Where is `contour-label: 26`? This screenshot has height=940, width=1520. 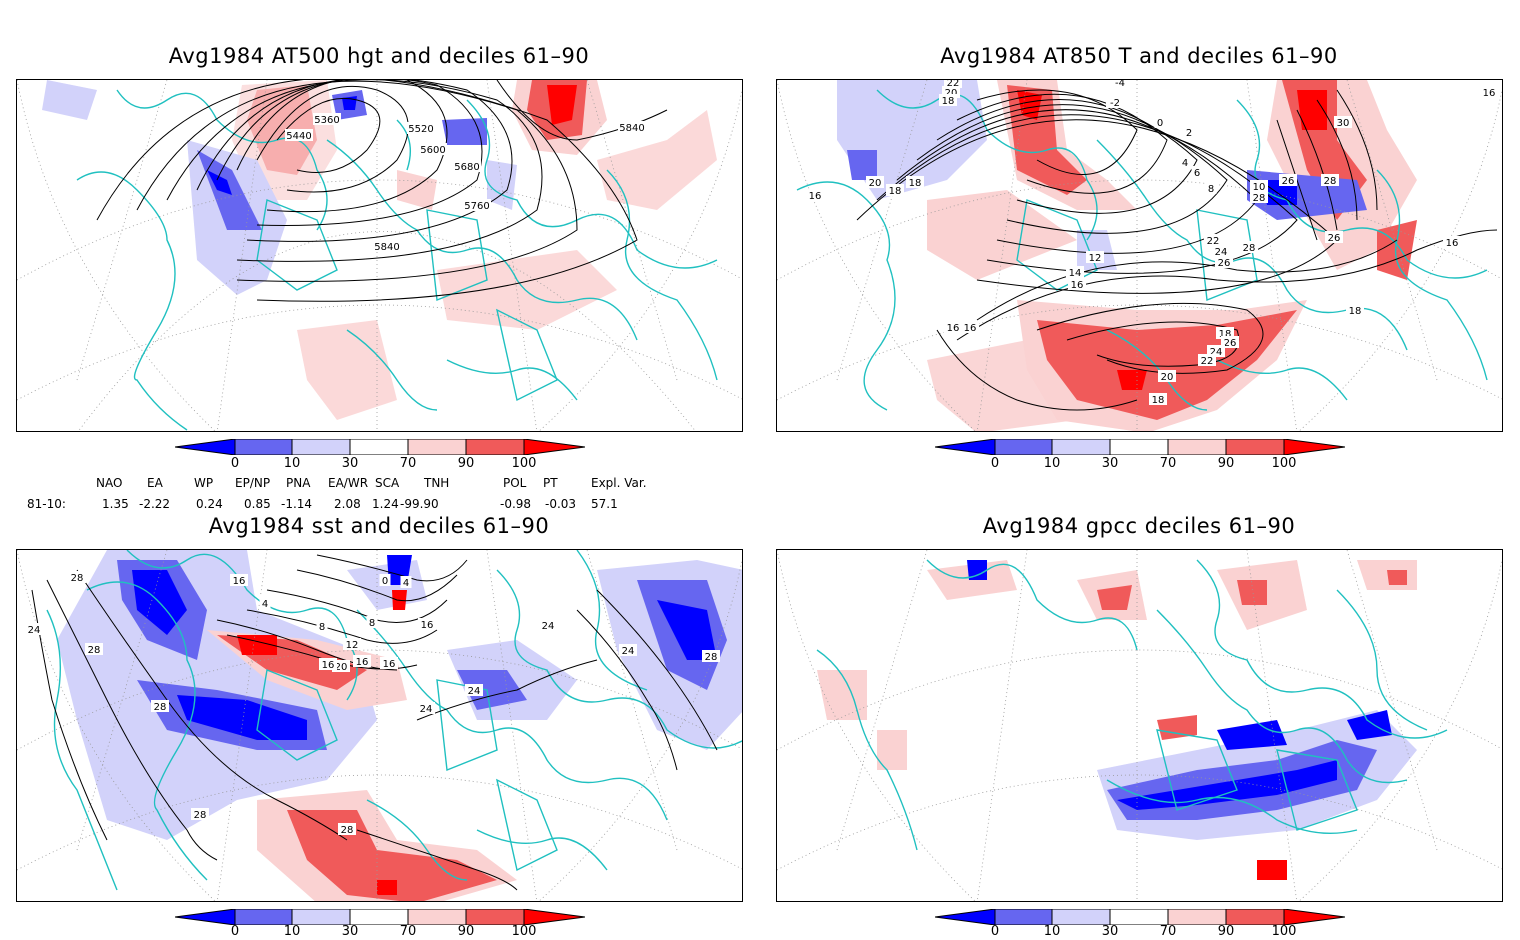 contour-label: 26 is located at coordinates (1230, 342).